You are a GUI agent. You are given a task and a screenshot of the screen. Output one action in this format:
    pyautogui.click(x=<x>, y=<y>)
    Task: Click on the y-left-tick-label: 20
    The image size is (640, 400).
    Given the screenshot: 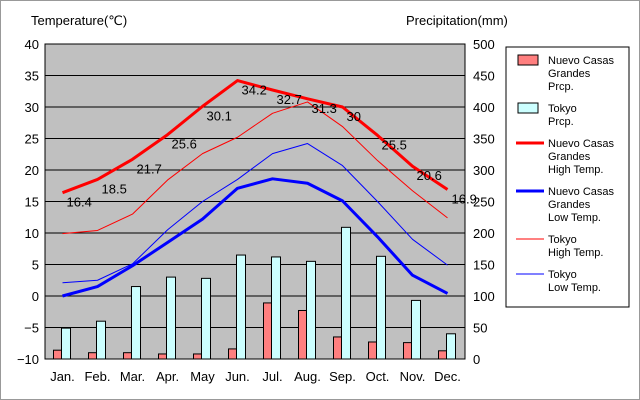 What is the action you would take?
    pyautogui.click(x=32, y=170)
    